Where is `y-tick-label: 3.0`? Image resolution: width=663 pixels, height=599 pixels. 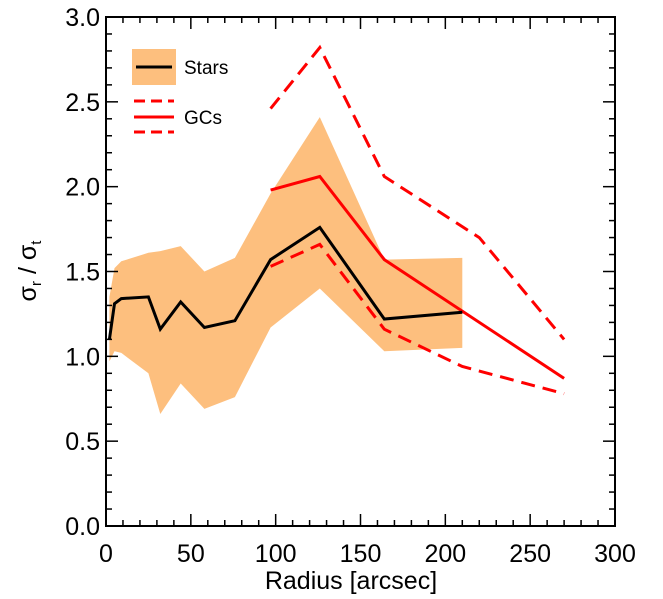
y-tick-label: 3.0 is located at coordinates (82, 18).